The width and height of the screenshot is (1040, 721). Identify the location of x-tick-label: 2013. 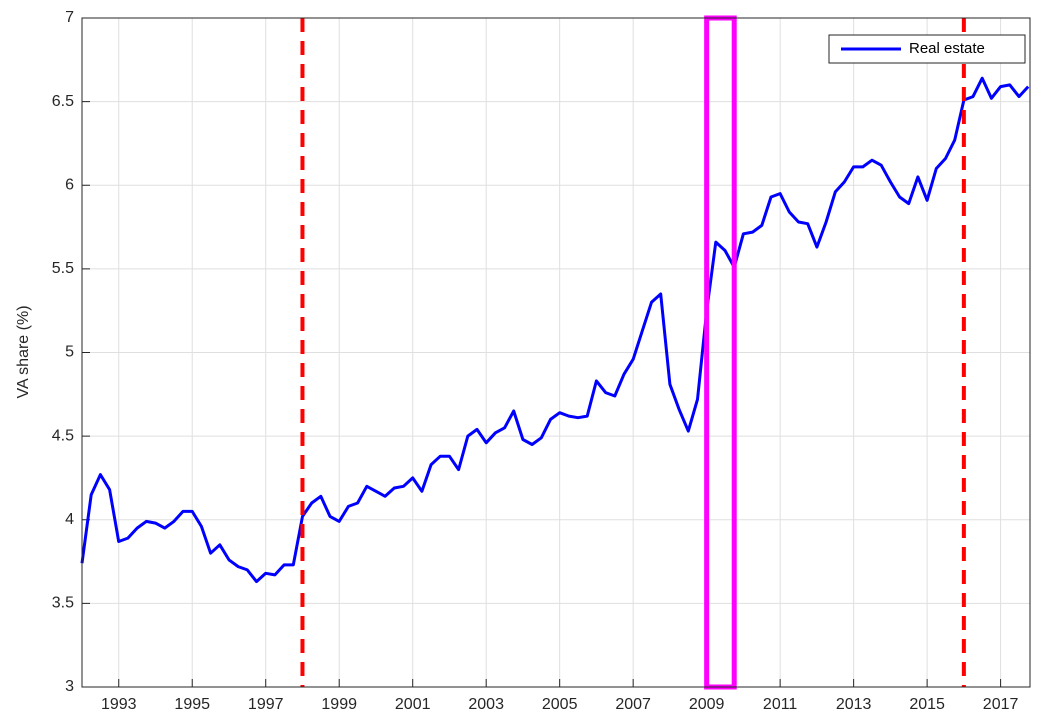
(854, 704).